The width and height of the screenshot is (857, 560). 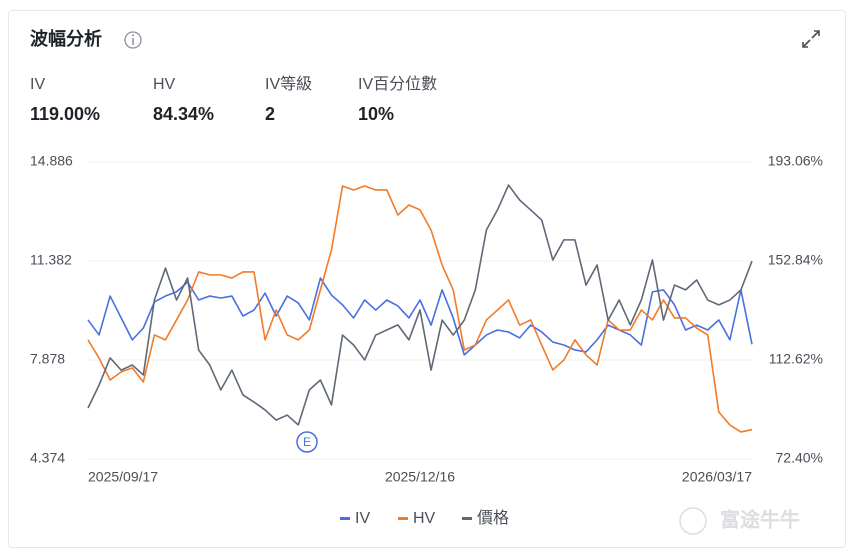 I want to click on stat-label: HV, so click(x=164, y=84).